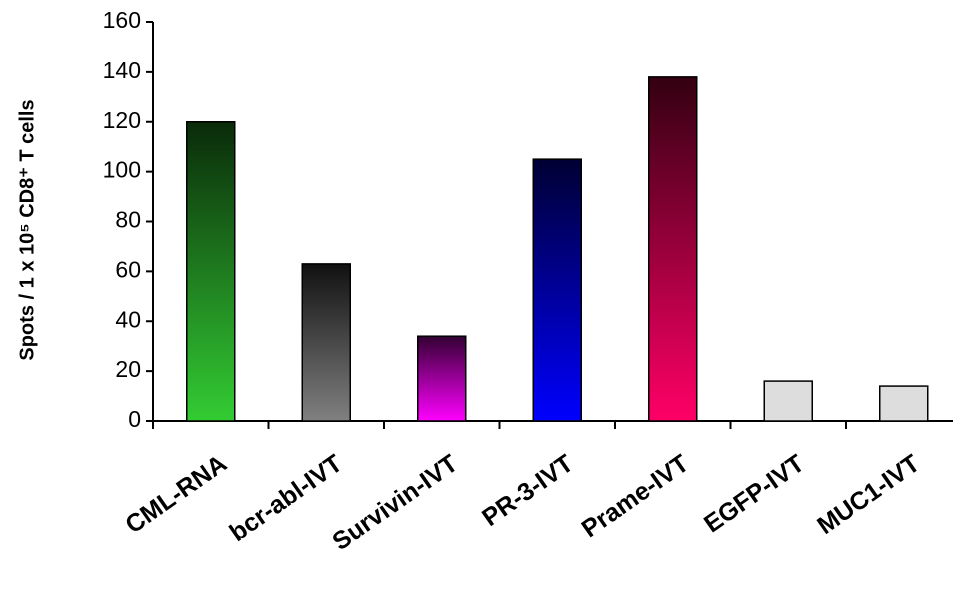 The width and height of the screenshot is (953, 598). Describe the element at coordinates (635, 496) in the screenshot. I see `x-tick-label: Prame-IVT` at that location.